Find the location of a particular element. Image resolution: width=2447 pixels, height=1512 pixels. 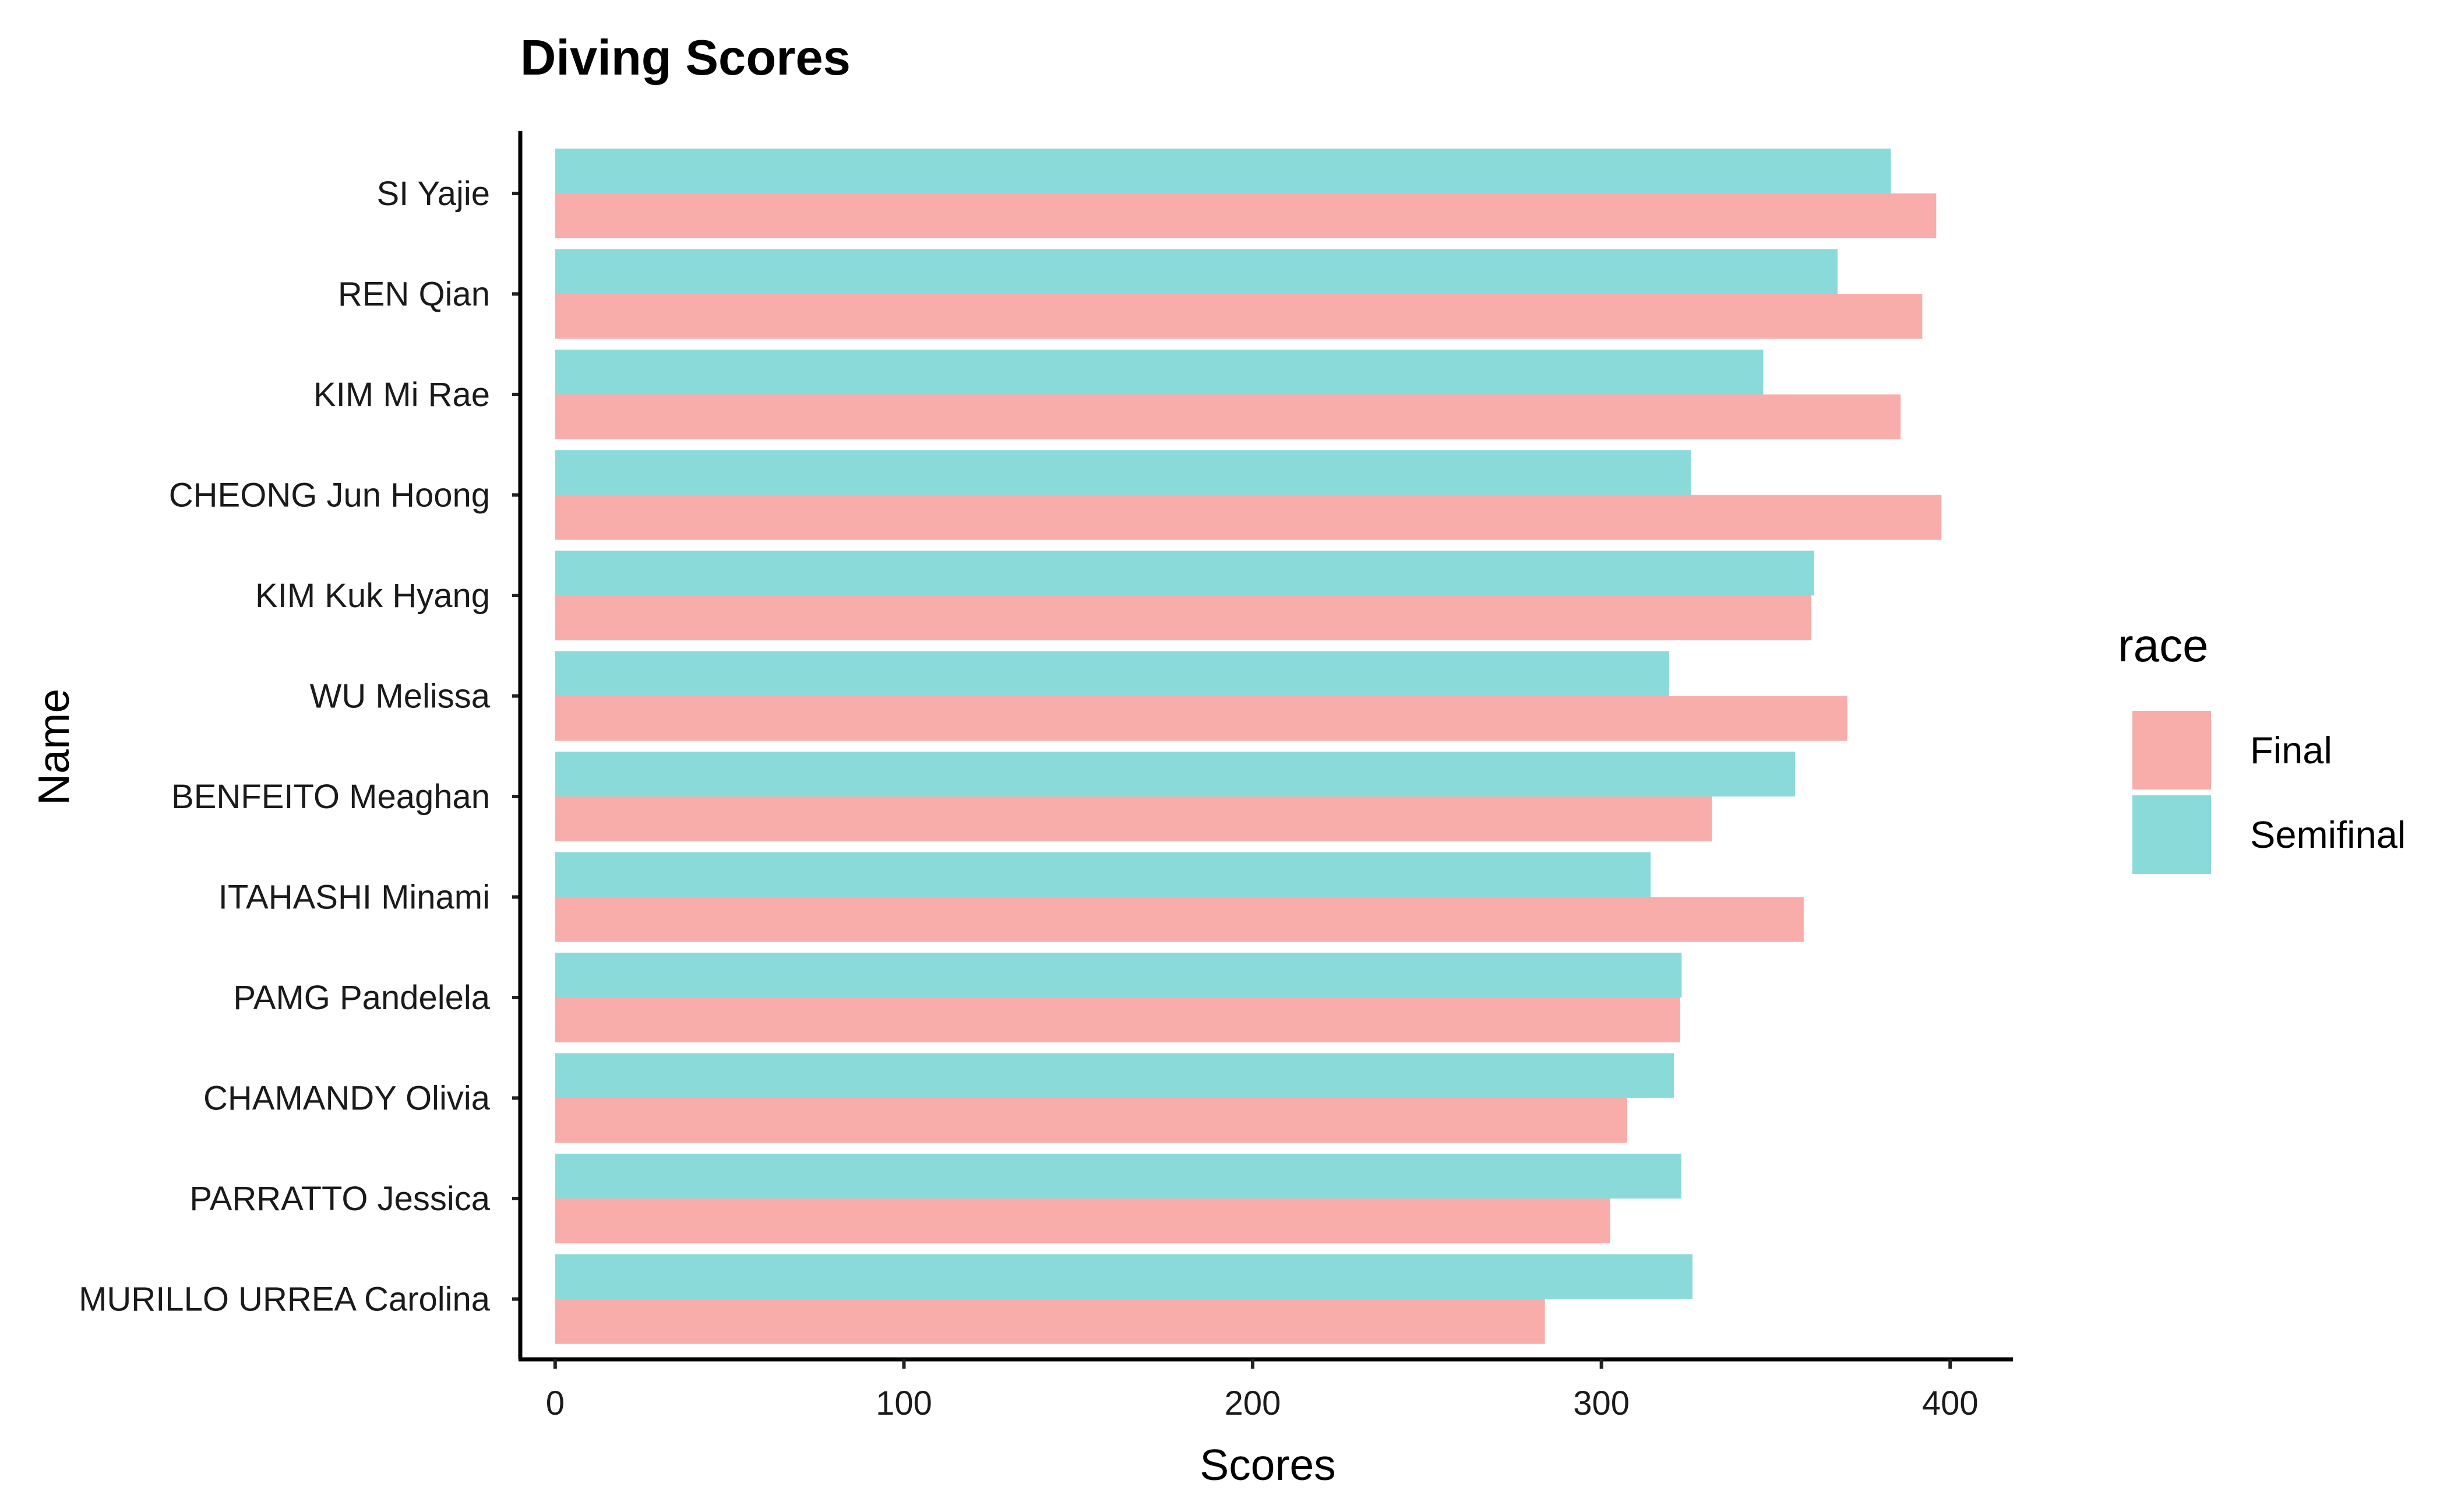

x-tick-label: 200 is located at coordinates (1253, 1403).